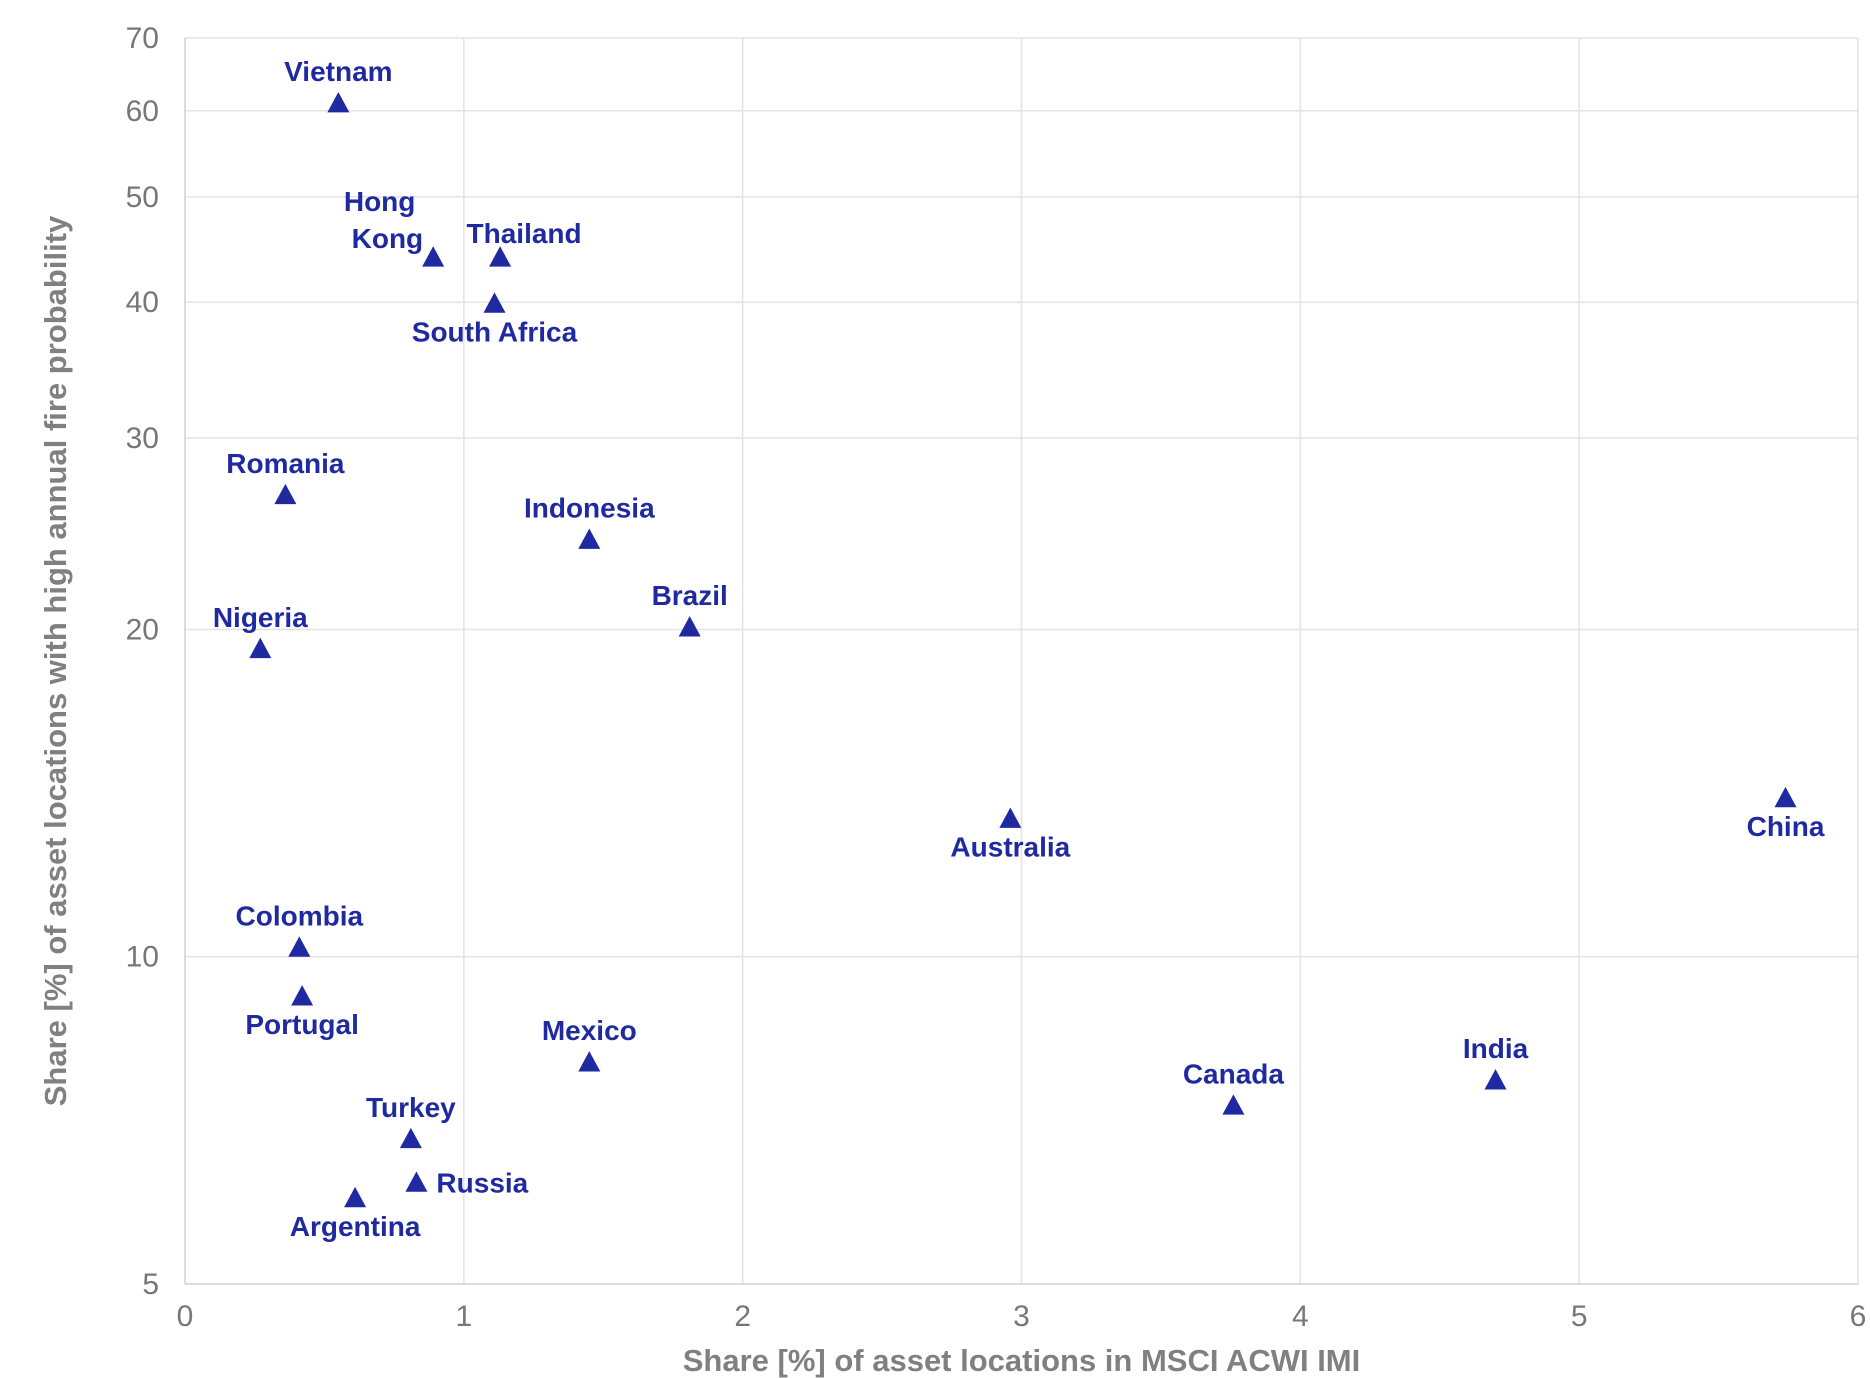 Image resolution: width=1870 pixels, height=1378 pixels. I want to click on data-point: Turkey, so click(411, 1120).